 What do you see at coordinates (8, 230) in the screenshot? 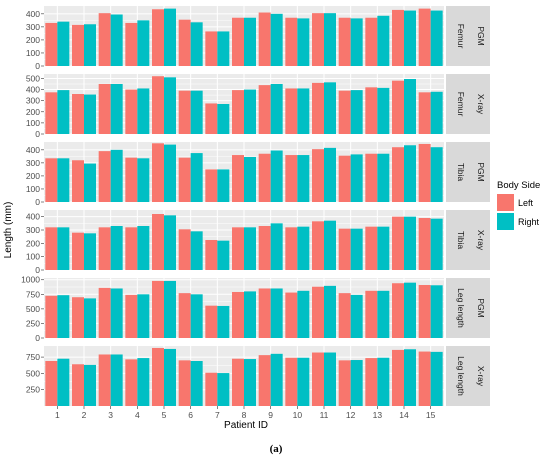
I see `y-axis-title: Length (mm)` at bounding box center [8, 230].